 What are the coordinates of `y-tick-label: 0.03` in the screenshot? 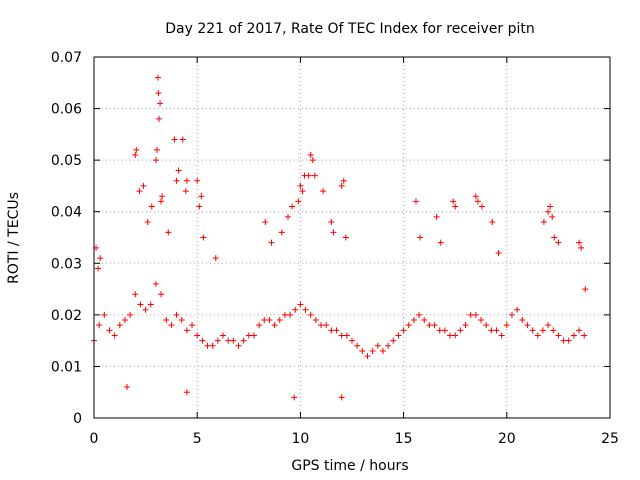 It's located at (66, 264).